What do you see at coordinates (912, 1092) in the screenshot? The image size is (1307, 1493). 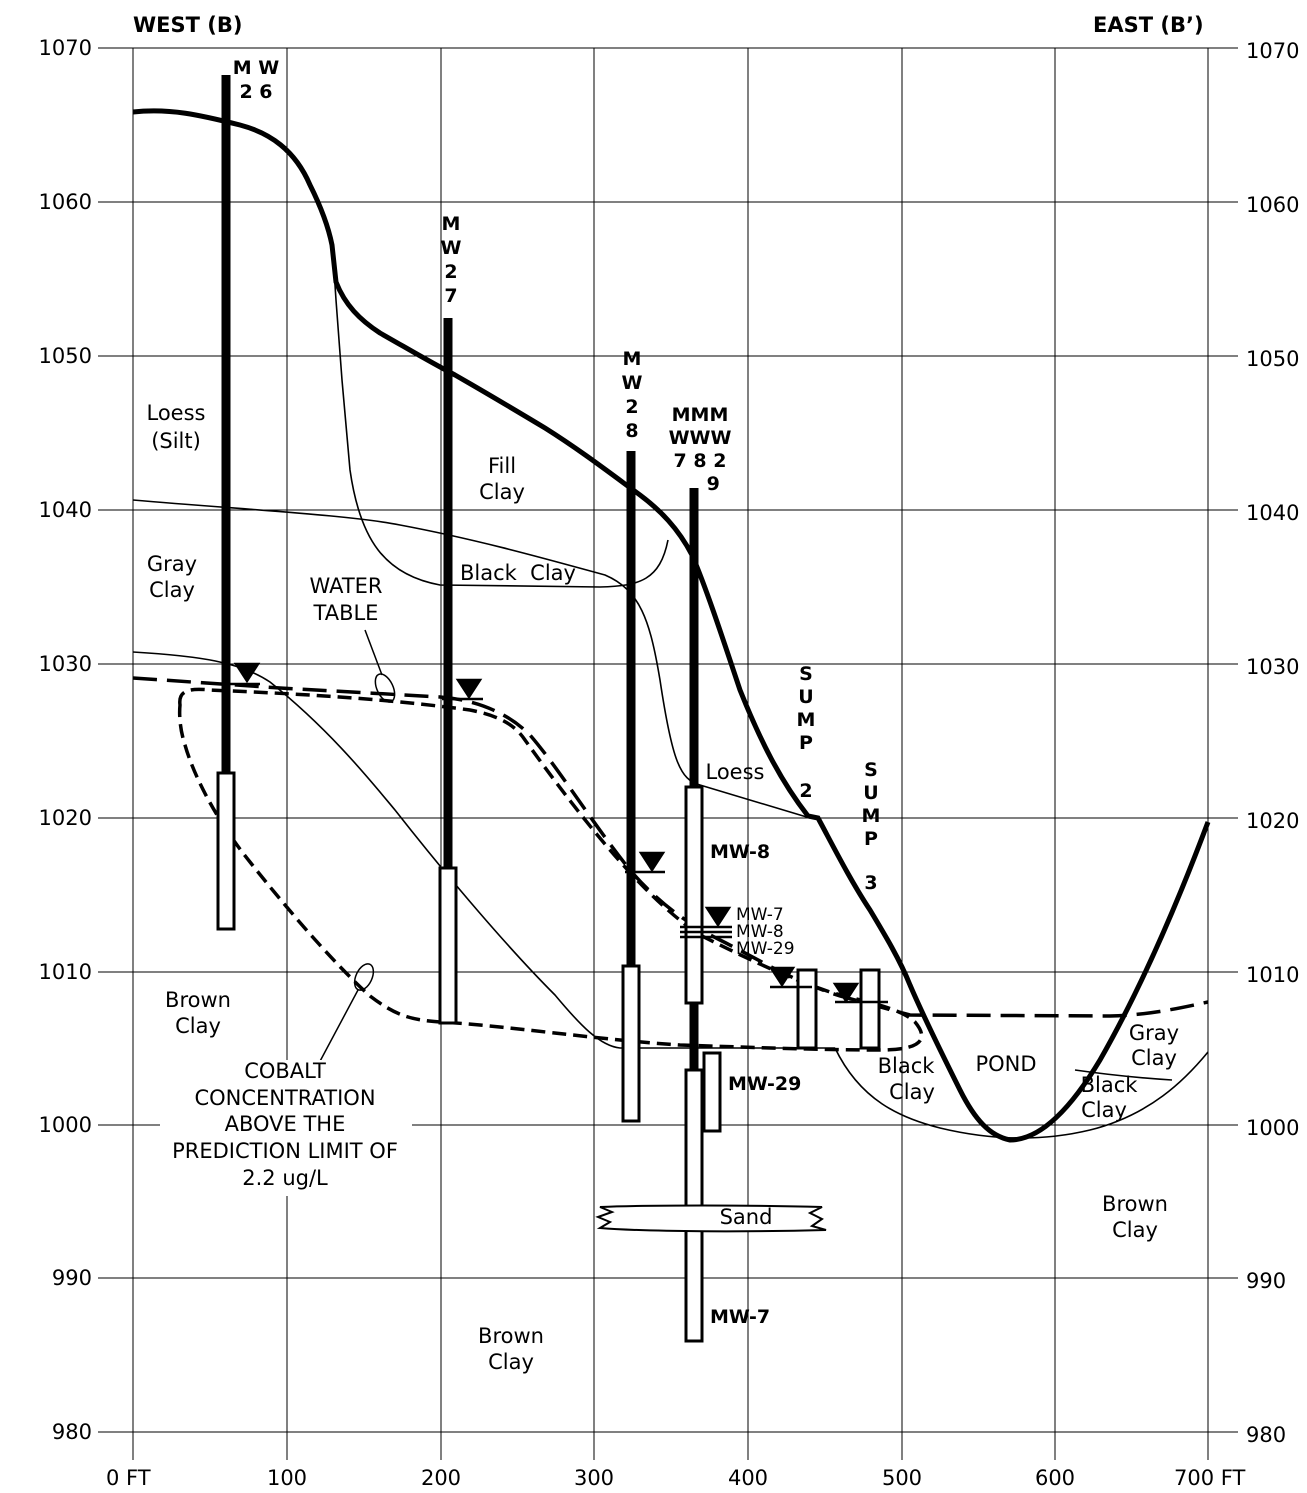 I see `black-clay-pond-label: Clay` at bounding box center [912, 1092].